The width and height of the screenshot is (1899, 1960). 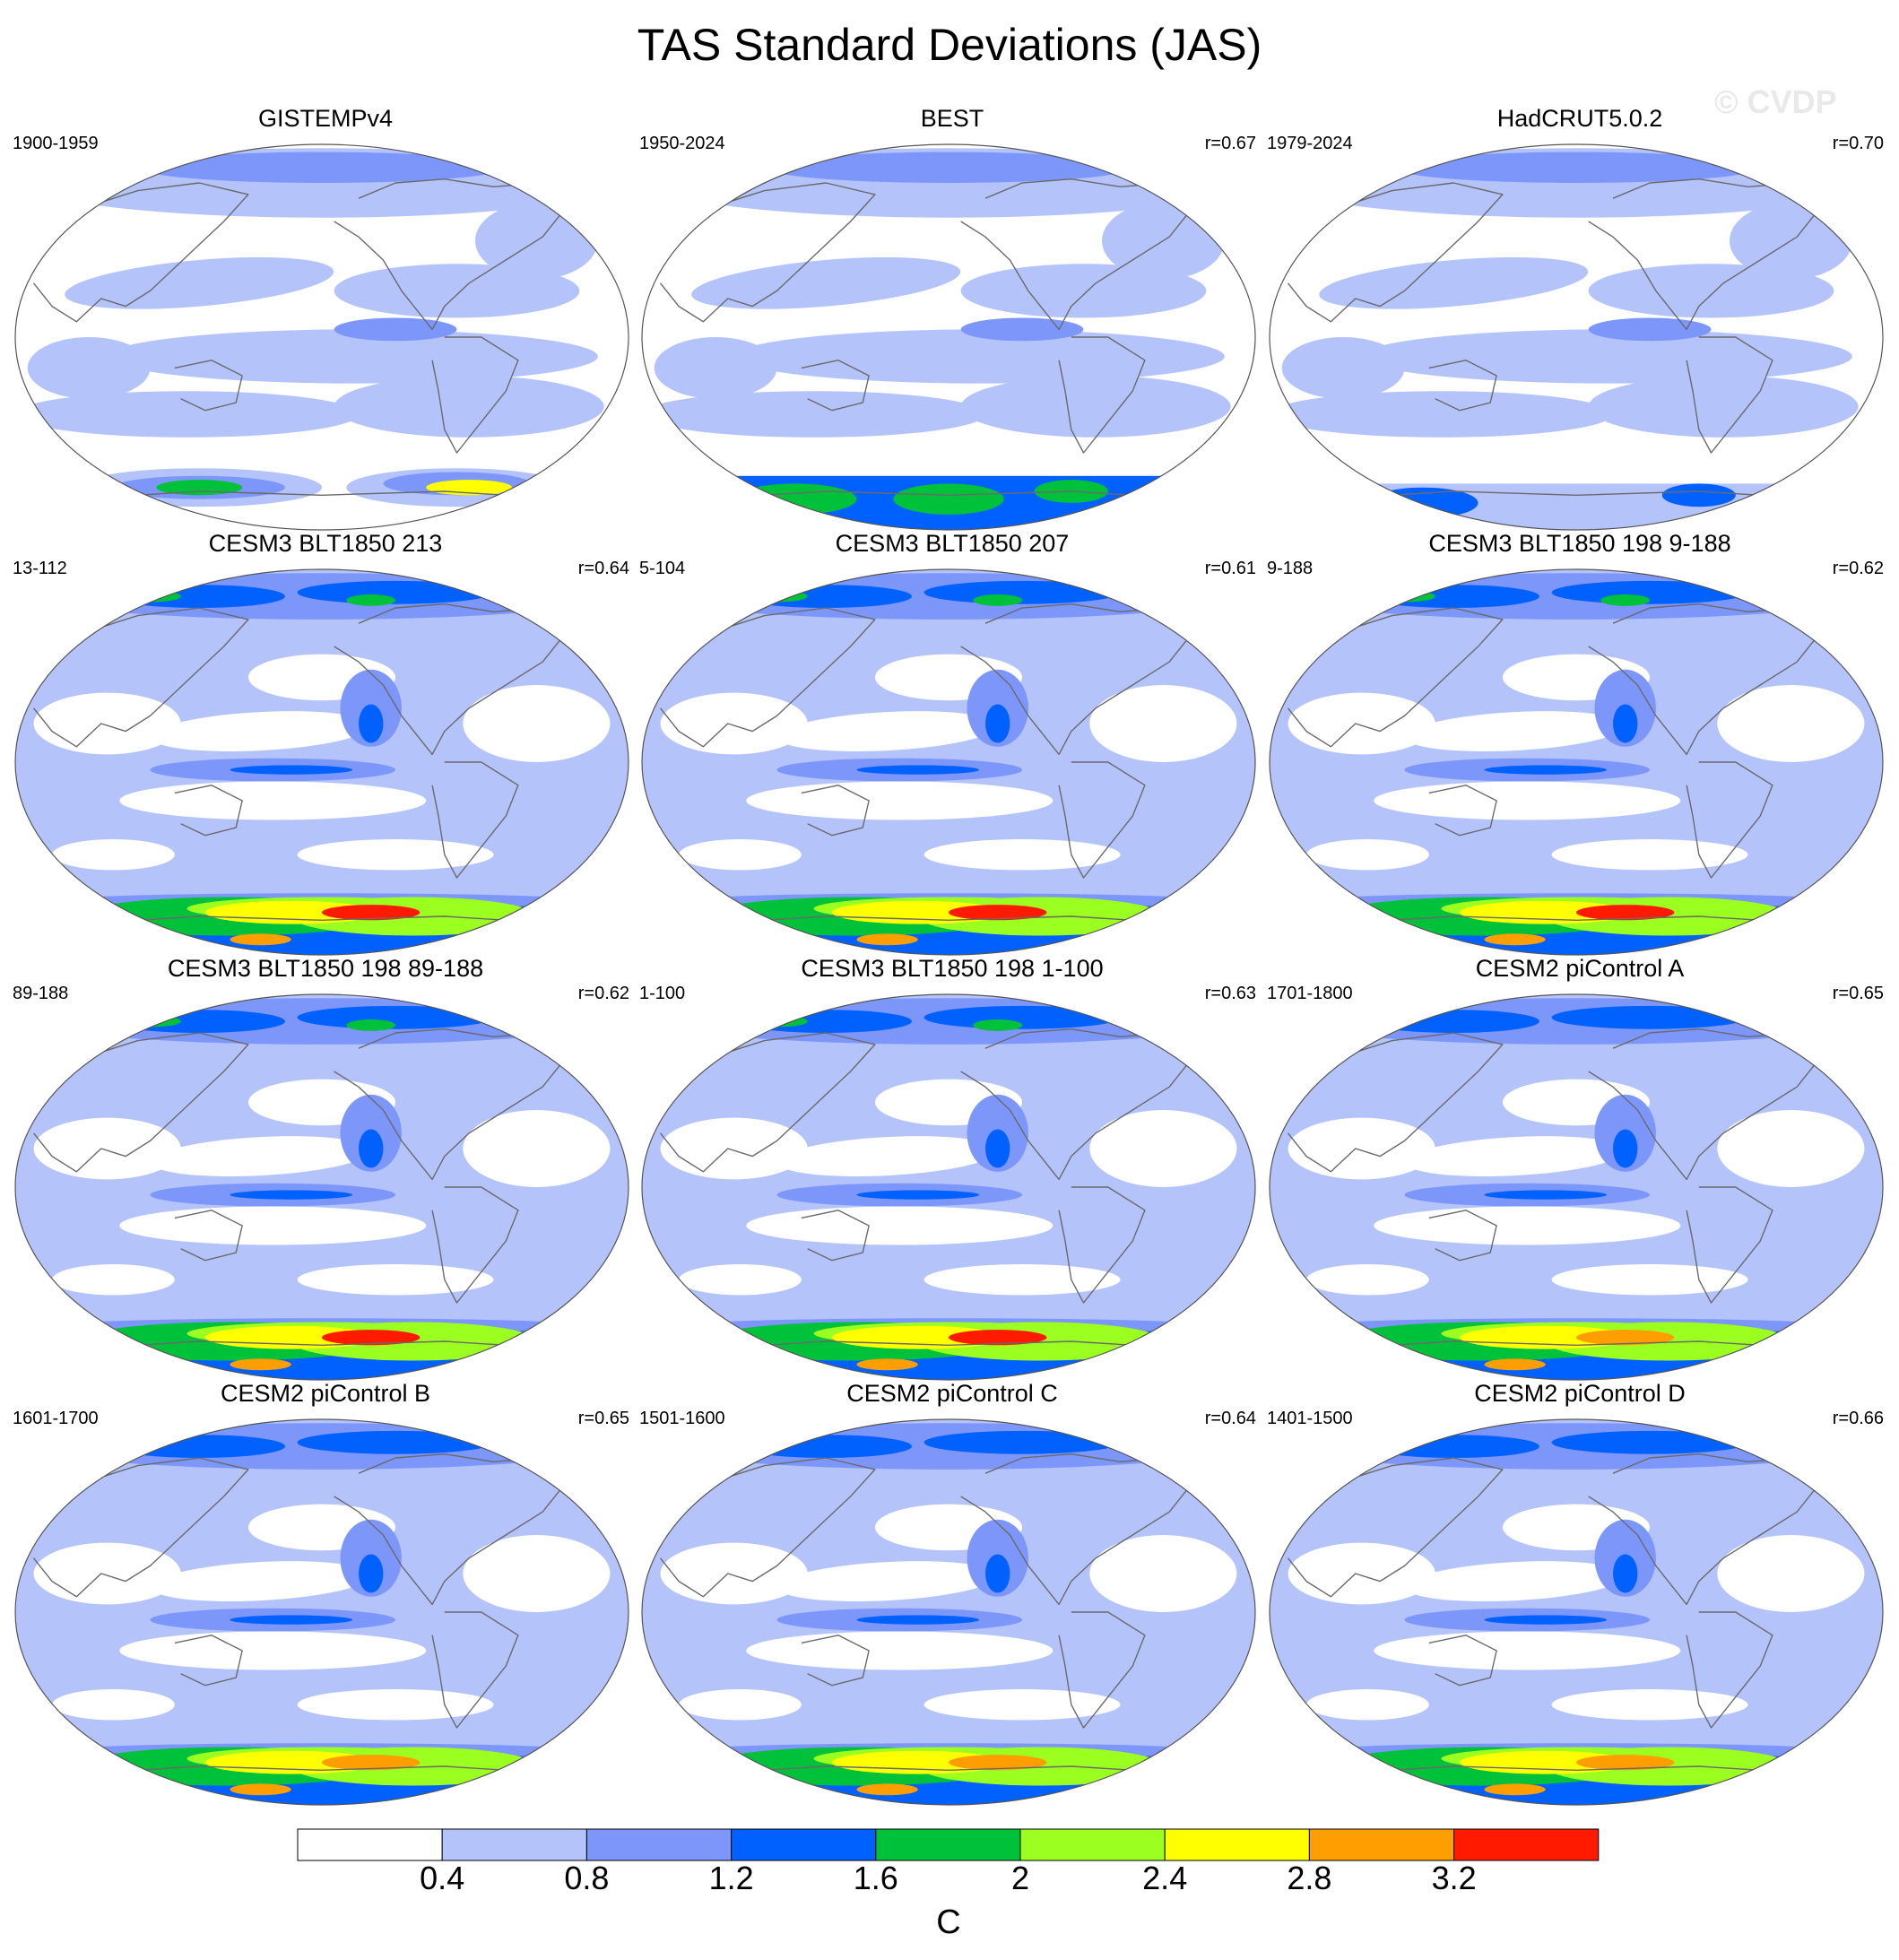 What do you see at coordinates (325, 118) in the screenshot?
I see `panel-title: GISTEMPv4` at bounding box center [325, 118].